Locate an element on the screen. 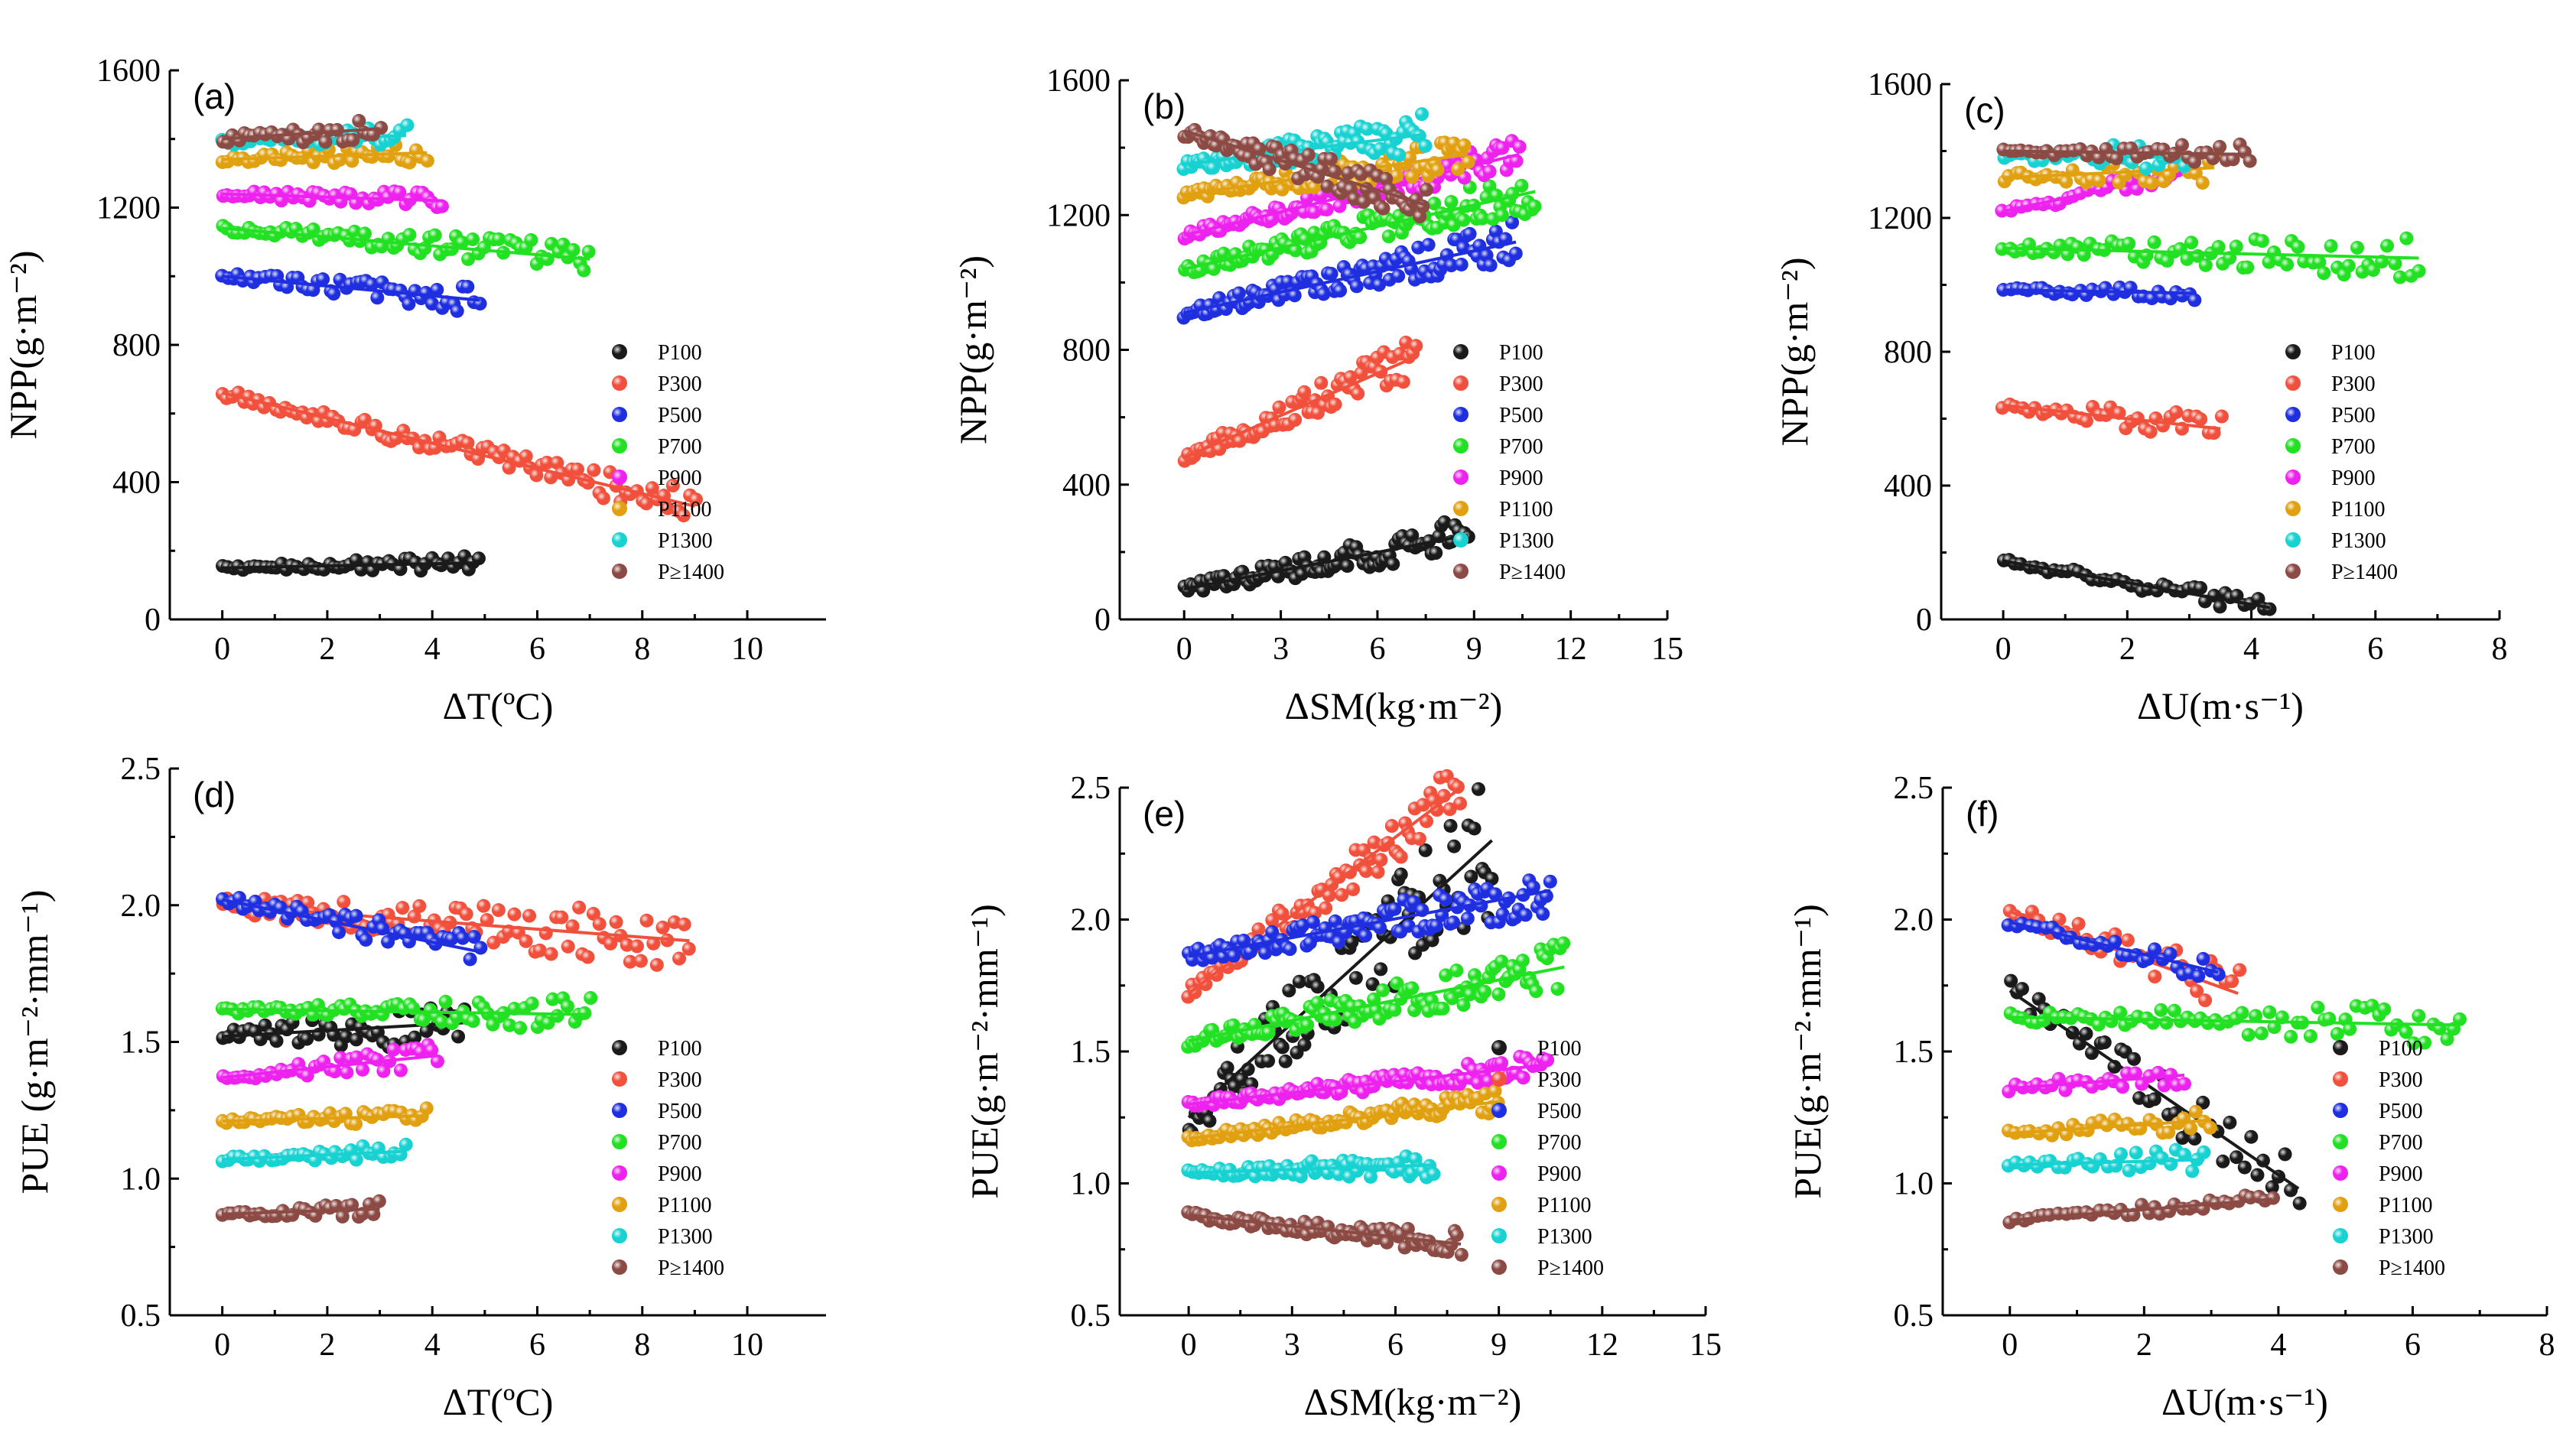  x-tick-label: 6 is located at coordinates (1377, 649).